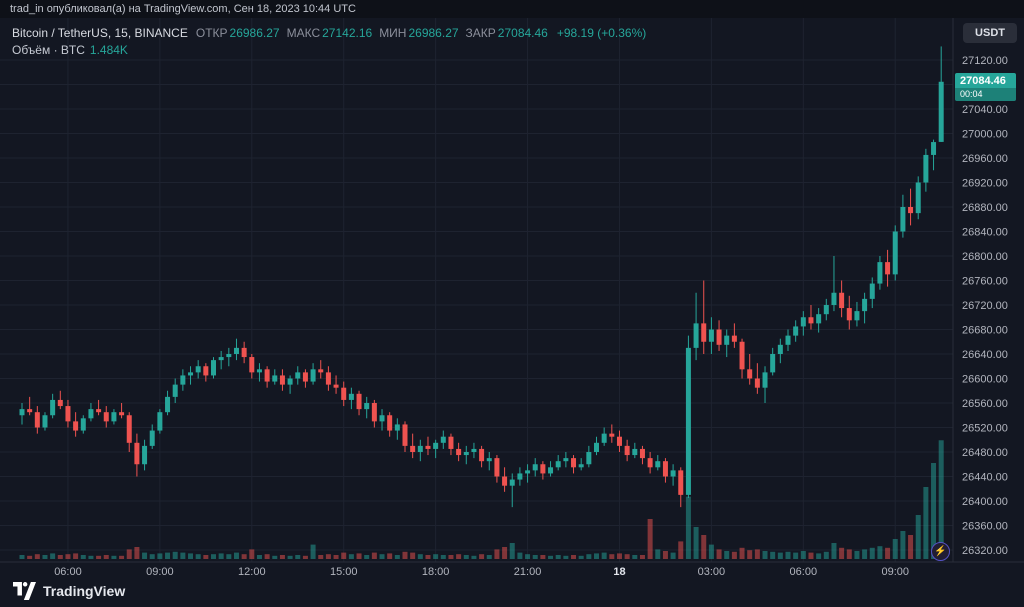 This screenshot has height=607, width=1024. Describe the element at coordinates (528, 572) in the screenshot. I see `time-axis-label: 21:00` at that location.